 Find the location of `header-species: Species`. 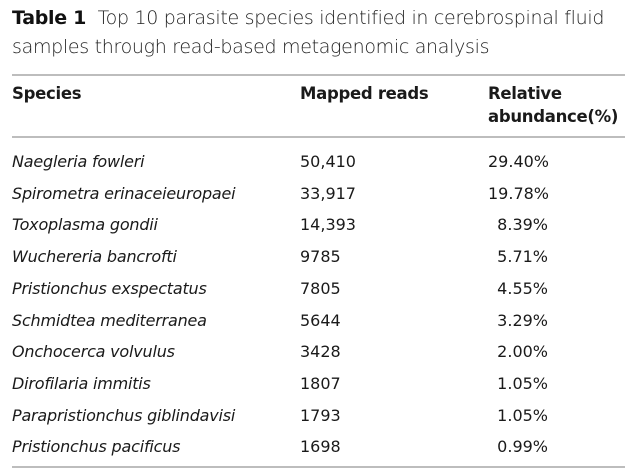

header-species: Species is located at coordinates (47, 93).